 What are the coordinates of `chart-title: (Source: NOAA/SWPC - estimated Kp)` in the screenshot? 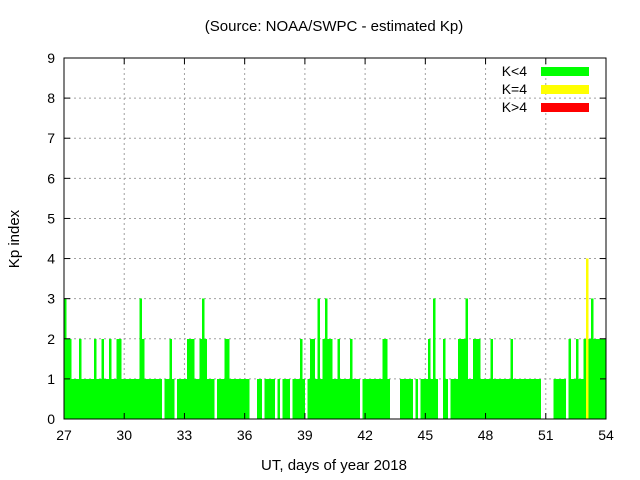 It's located at (334, 26).